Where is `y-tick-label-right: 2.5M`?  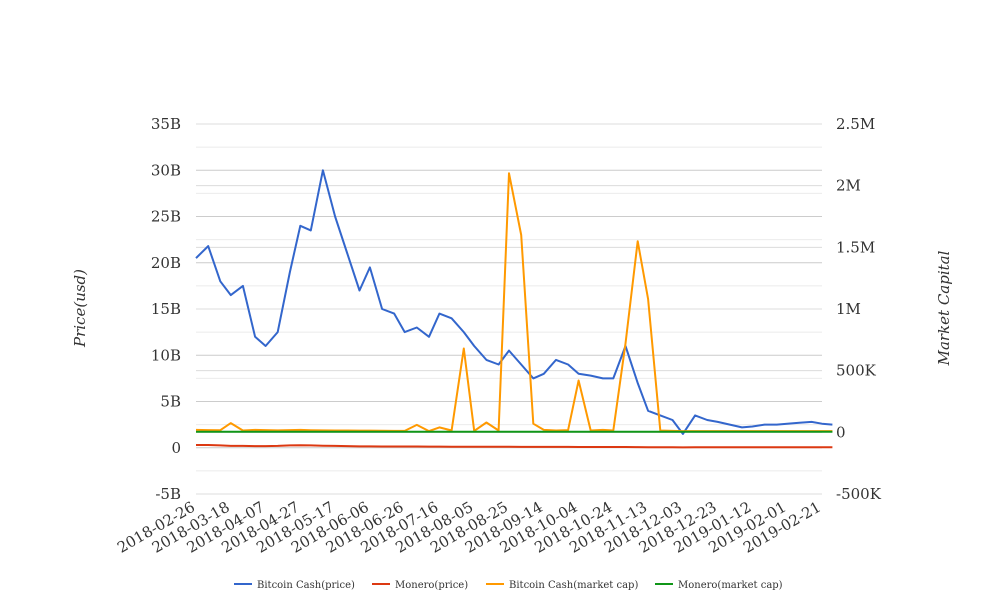
y-tick-label-right: 2.5M is located at coordinates (855, 124).